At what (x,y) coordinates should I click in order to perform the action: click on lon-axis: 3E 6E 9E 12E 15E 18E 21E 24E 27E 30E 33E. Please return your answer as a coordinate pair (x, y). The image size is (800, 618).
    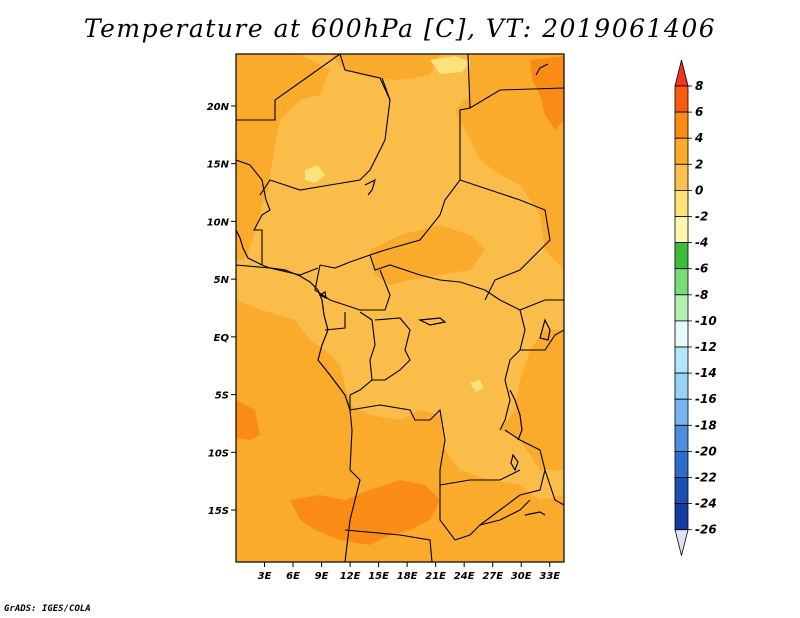
    Looking at the image, I should click on (409, 572).